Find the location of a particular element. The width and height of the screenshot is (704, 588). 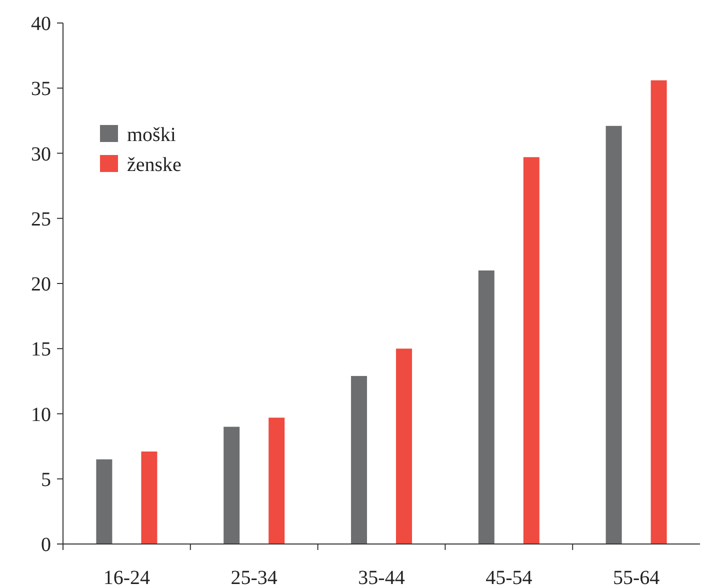

y-tick-label: 10 is located at coordinates (41, 415).